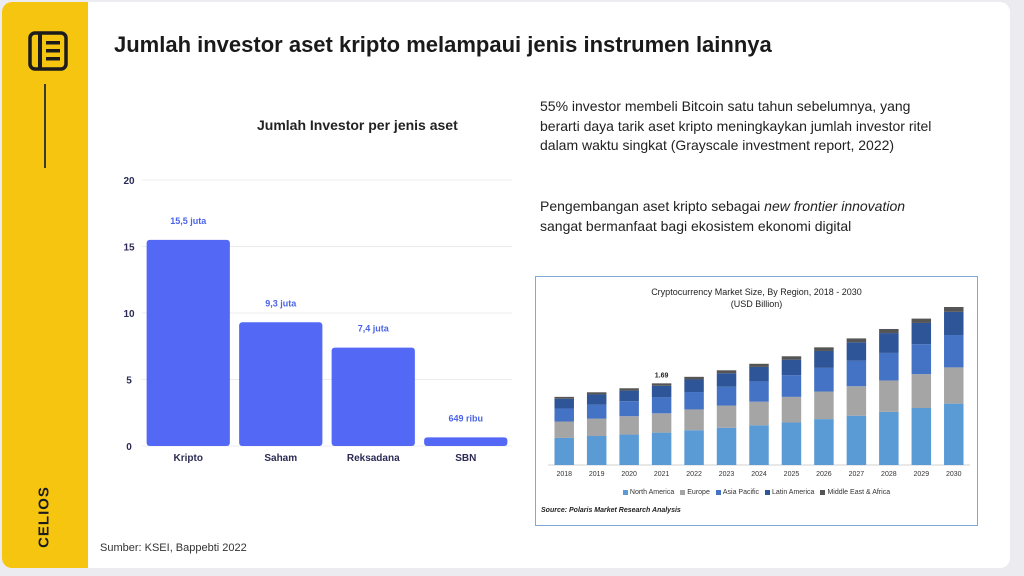  Describe the element at coordinates (373, 458) in the screenshot. I see `x-tick-label: Reksadana` at that location.